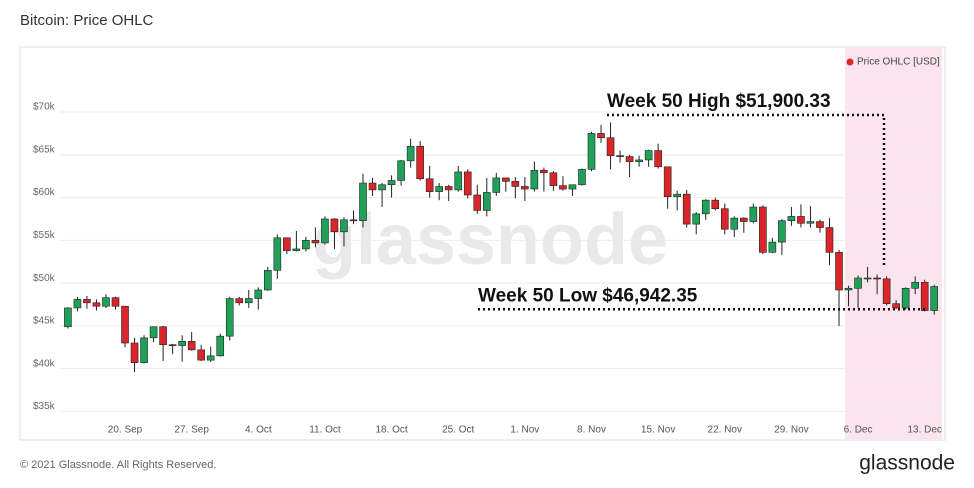 The image size is (974, 488). What do you see at coordinates (44, 107) in the screenshot?
I see `y-tick-label: $70k` at bounding box center [44, 107].